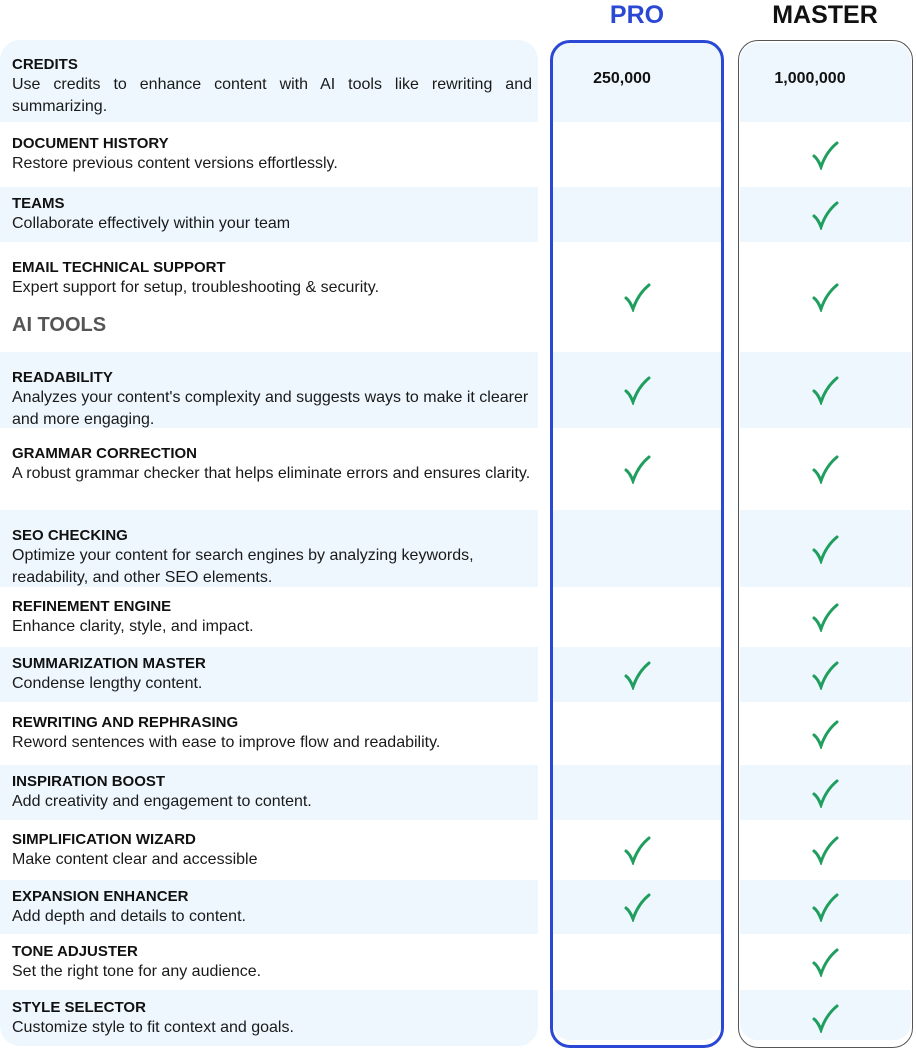 The height and width of the screenshot is (1052, 916). Describe the element at coordinates (104, 839) in the screenshot. I see `feature-title: SIMPLIFICATION WIZARD` at that location.